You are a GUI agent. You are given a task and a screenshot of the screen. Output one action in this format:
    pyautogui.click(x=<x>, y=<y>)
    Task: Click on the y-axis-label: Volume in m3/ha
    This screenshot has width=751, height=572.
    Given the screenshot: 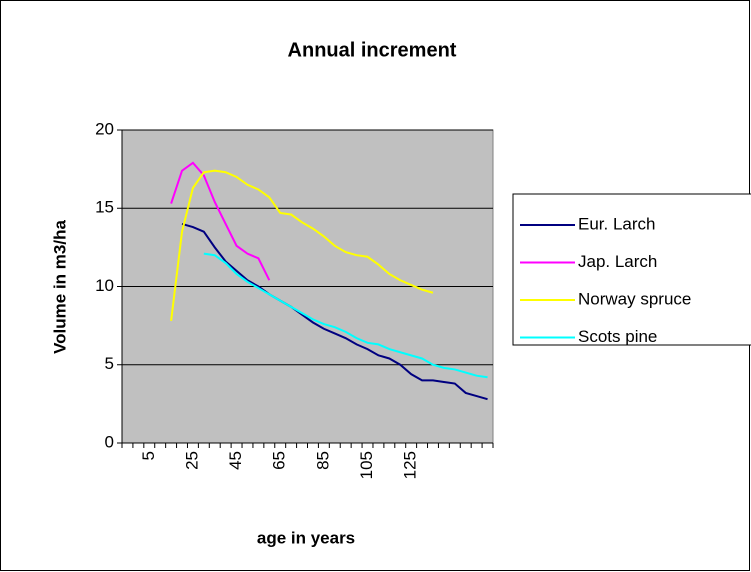 What is the action you would take?
    pyautogui.click(x=59, y=287)
    